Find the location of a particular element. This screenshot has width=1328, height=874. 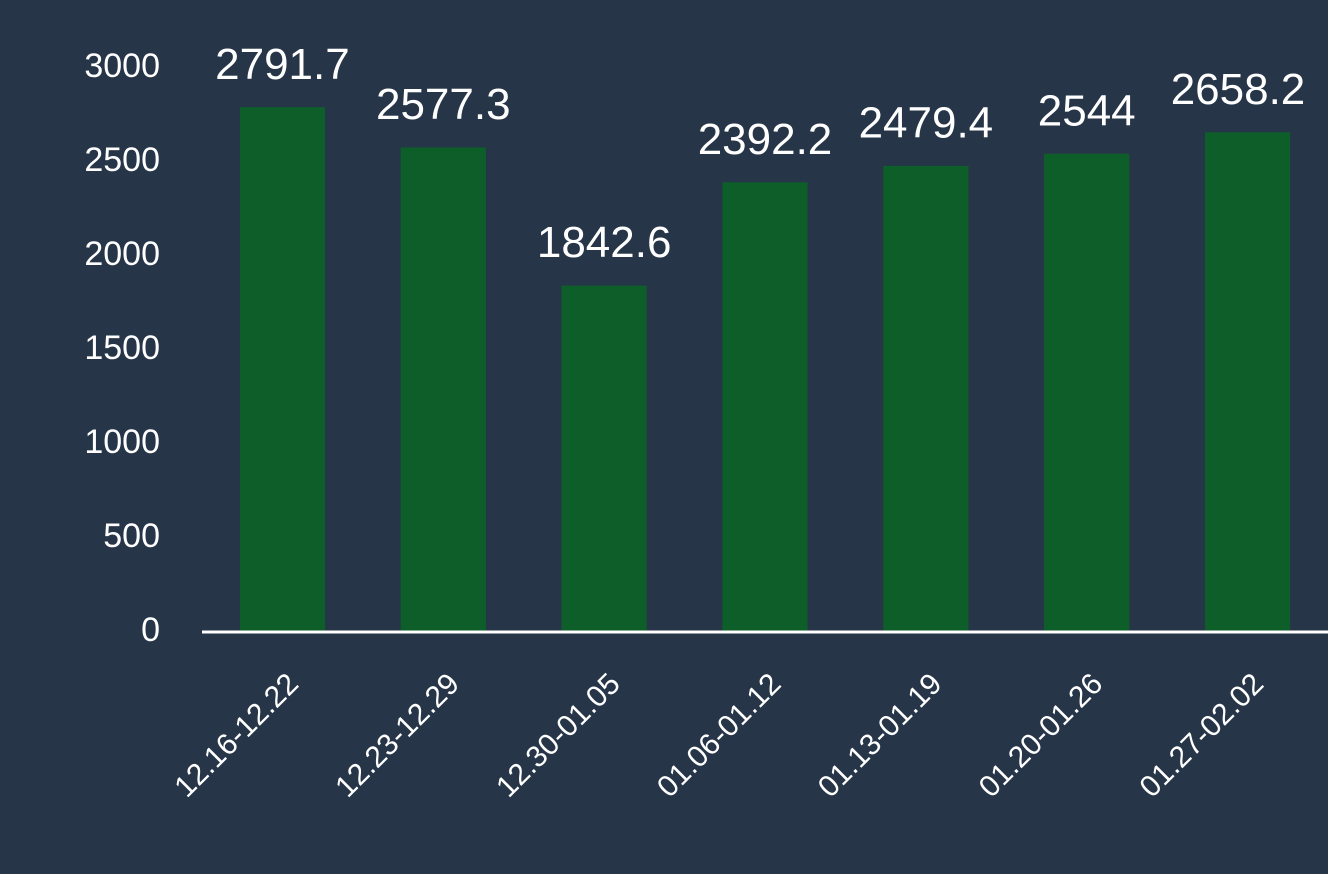

data-label: 2392.2 is located at coordinates (765, 139).